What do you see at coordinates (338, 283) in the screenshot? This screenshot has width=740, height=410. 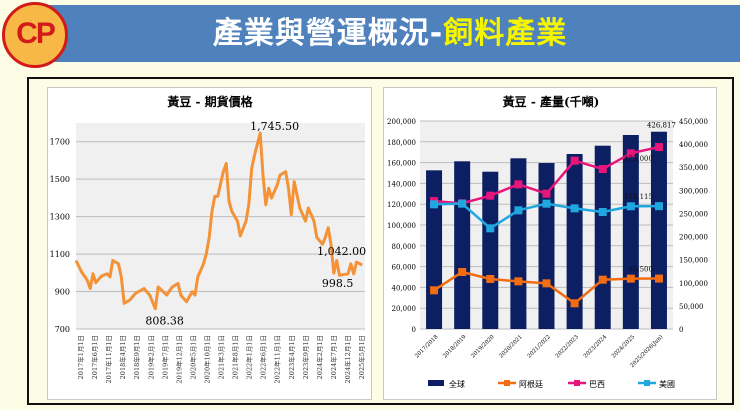 I see `data-label: 998.5` at bounding box center [338, 283].